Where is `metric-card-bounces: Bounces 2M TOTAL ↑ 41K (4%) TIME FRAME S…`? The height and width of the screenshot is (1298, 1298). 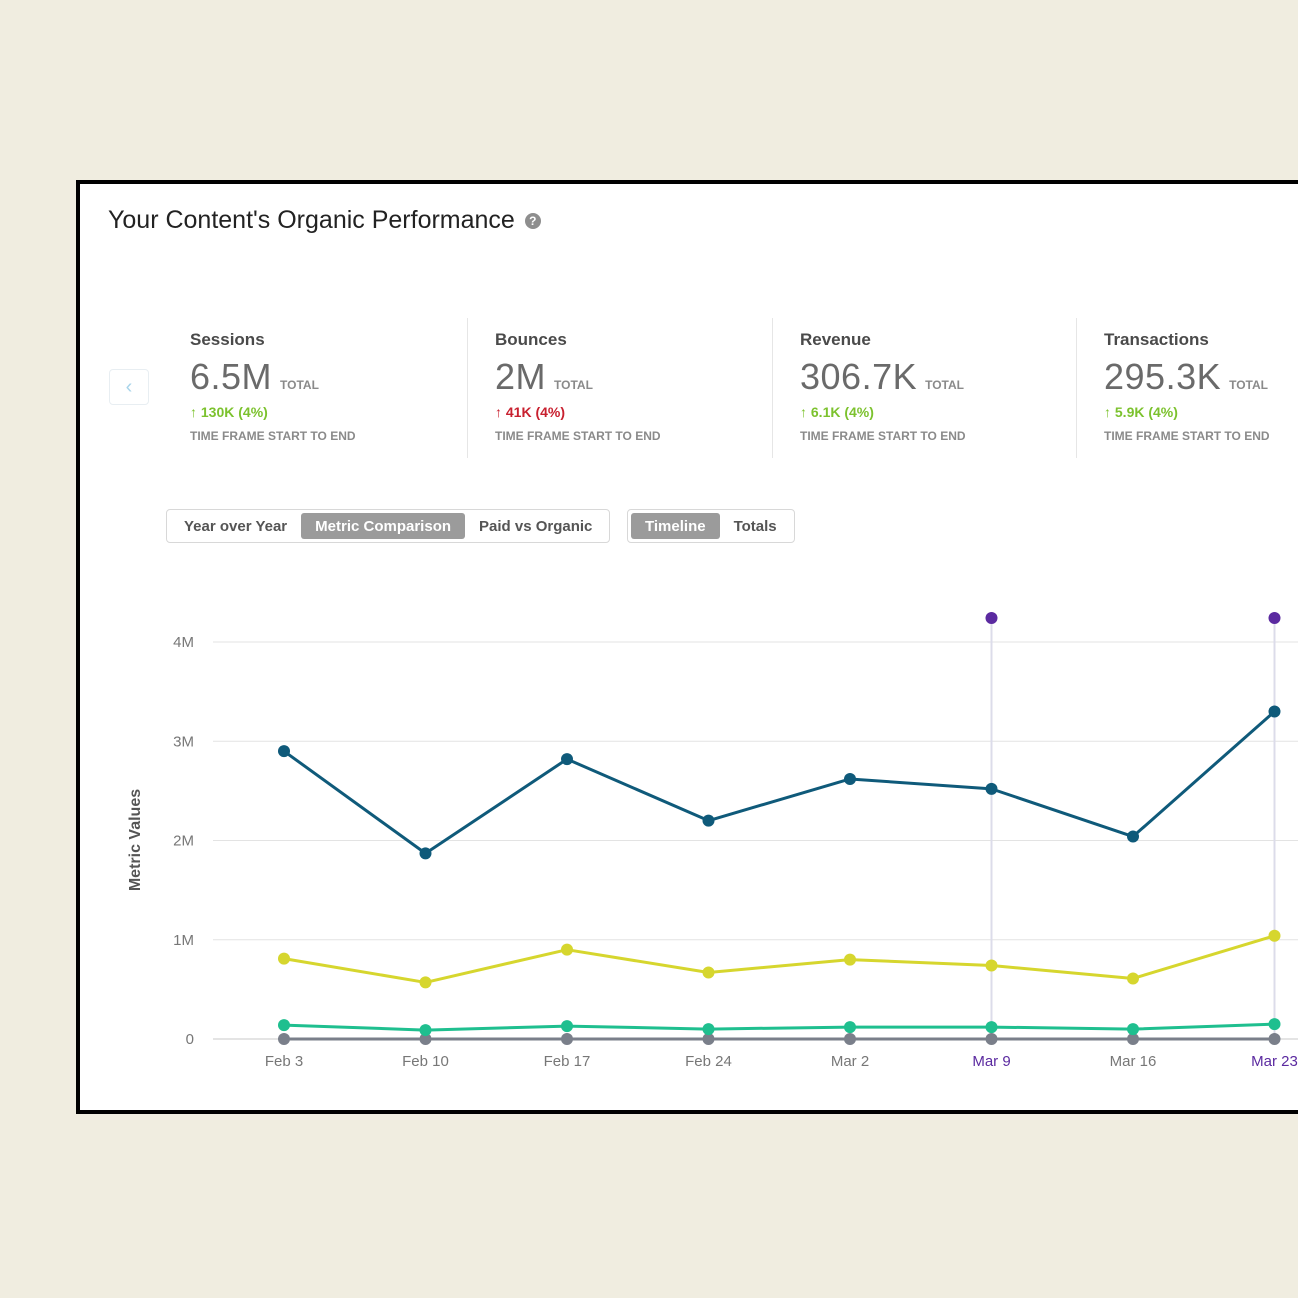 metric-card-bounces: Bounces 2M TOTAL ↑ 41K (4%) TIME FRAME S… is located at coordinates (622, 388).